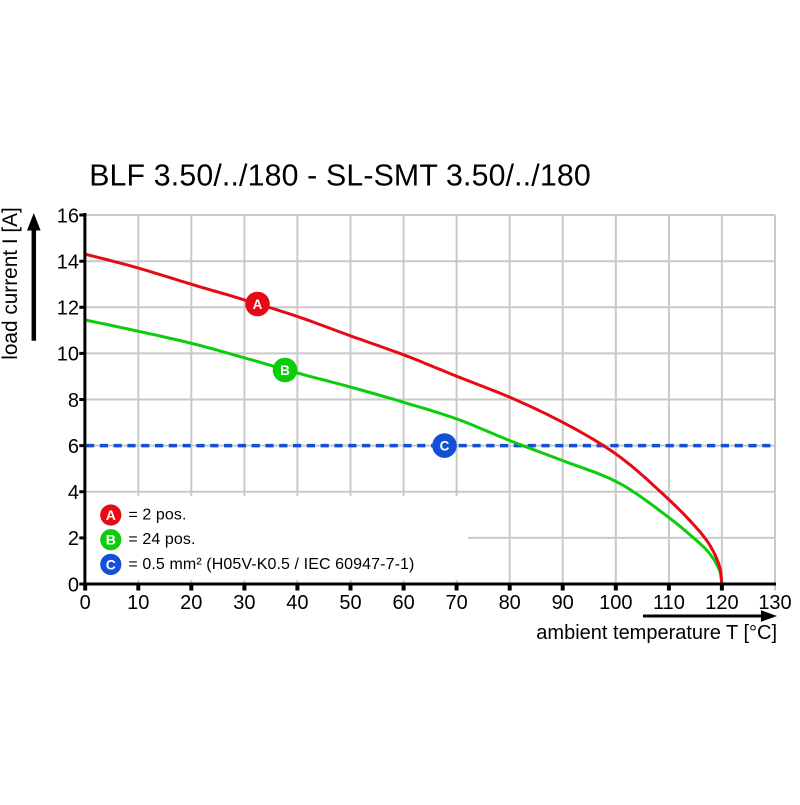 The width and height of the screenshot is (800, 805). I want to click on svg-text:BLF 3.50/../180 - SL-SMT 3.50/: BLF 3.50/../180 - SL-SMT 3.50/../180, so click(340, 176).